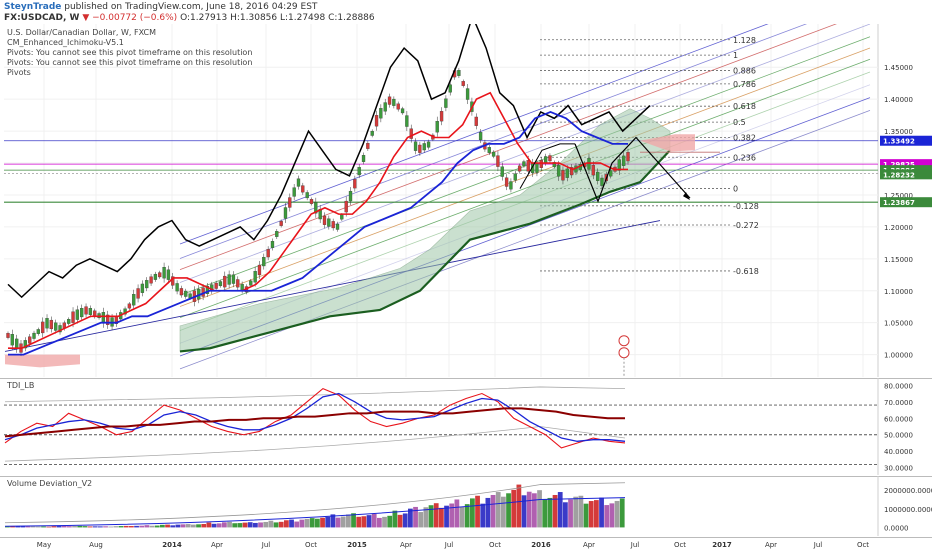 The width and height of the screenshot is (932, 555). I want to click on x-tick-label: Apr, so click(771, 545).